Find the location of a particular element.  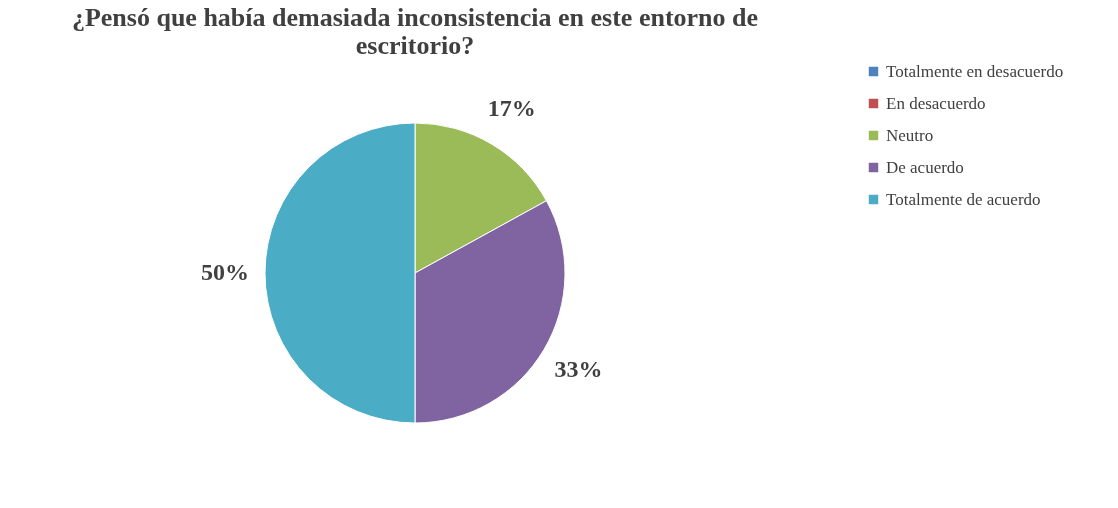

legend-label: En desacuerdo is located at coordinates (936, 103).